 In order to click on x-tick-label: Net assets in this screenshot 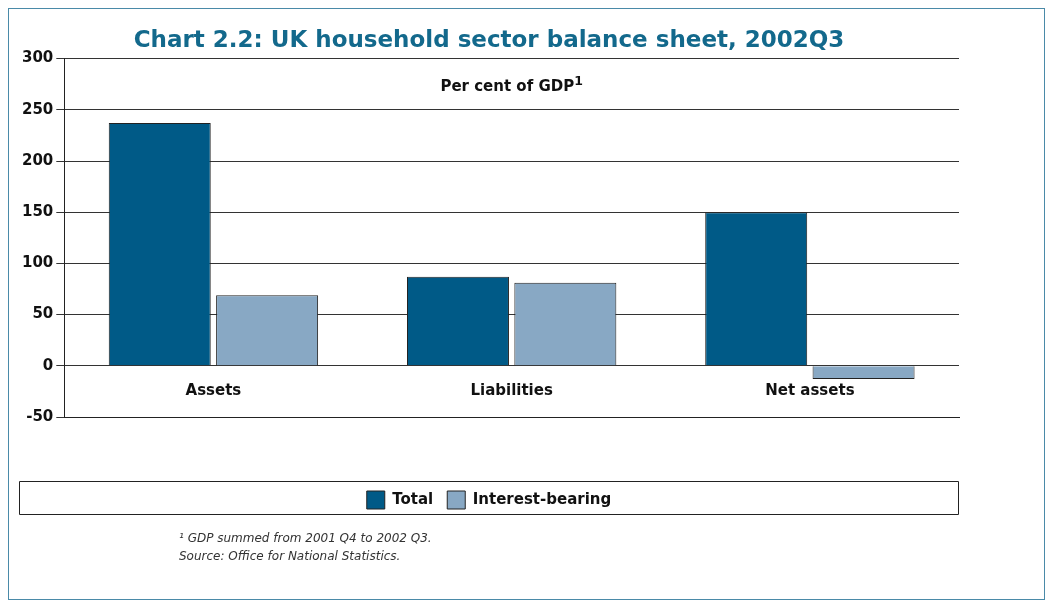, I will do `click(810, 389)`.